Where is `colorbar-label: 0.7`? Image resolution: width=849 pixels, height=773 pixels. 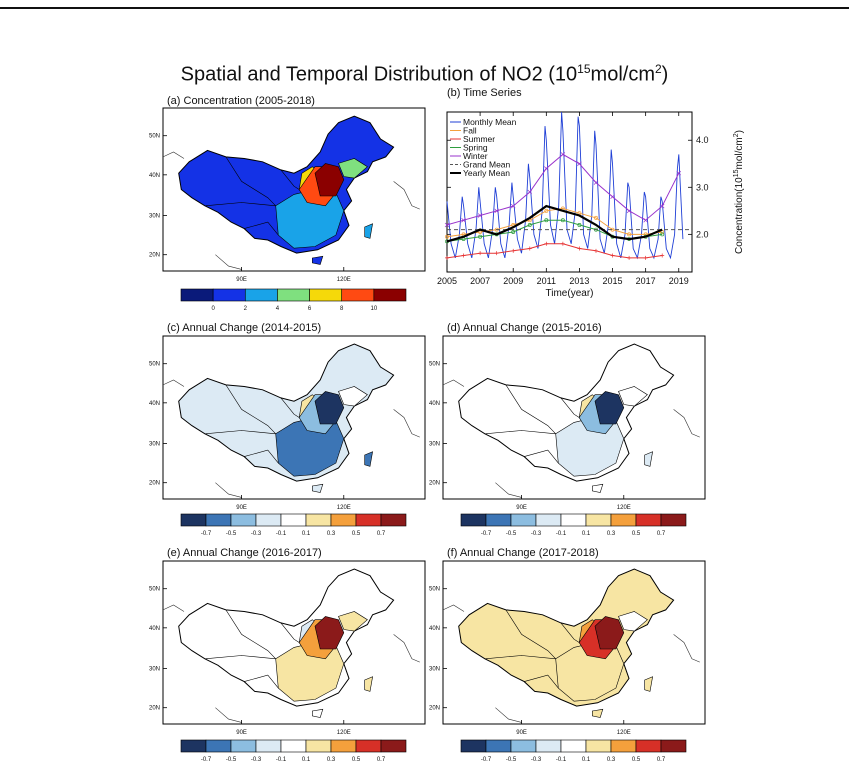 colorbar-label: 0.7 is located at coordinates (381, 760).